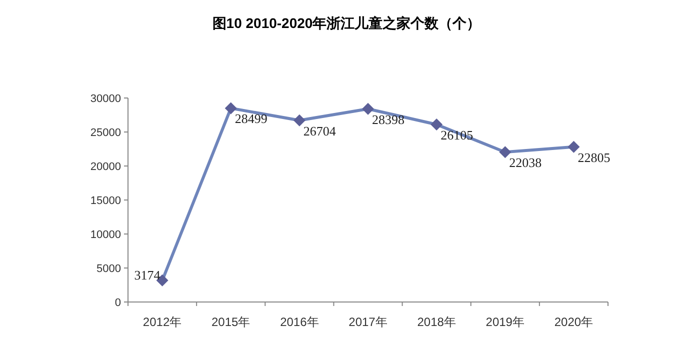 This screenshot has height=349, width=693. I want to click on x-tick-label: 2020年, so click(574, 322).